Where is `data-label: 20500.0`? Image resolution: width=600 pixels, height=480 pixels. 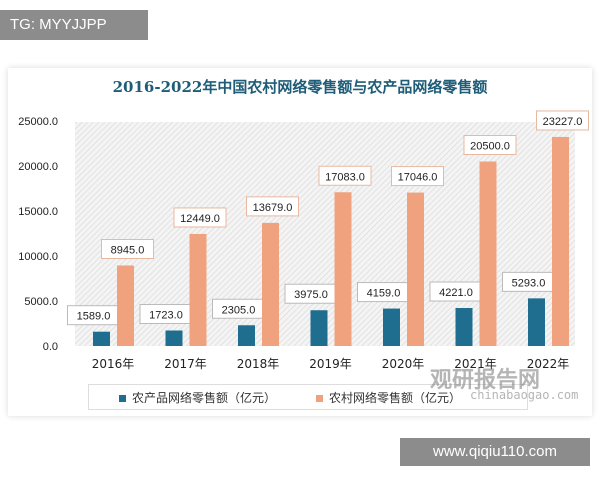
data-label: 20500.0 is located at coordinates (490, 147).